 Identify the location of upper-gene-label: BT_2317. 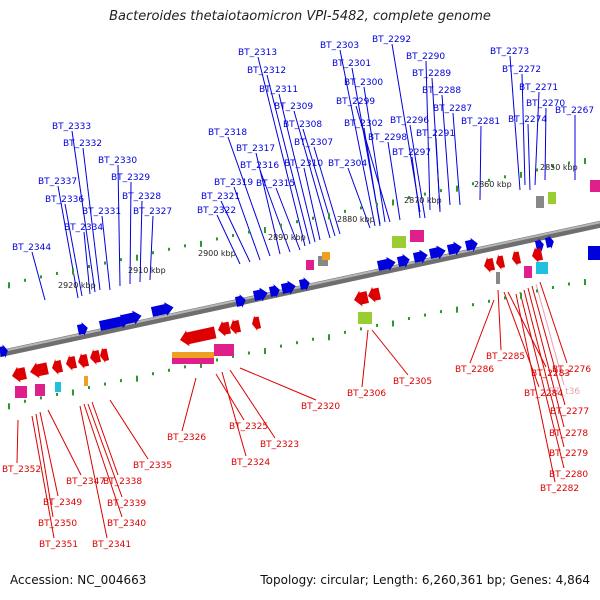
(255, 149).